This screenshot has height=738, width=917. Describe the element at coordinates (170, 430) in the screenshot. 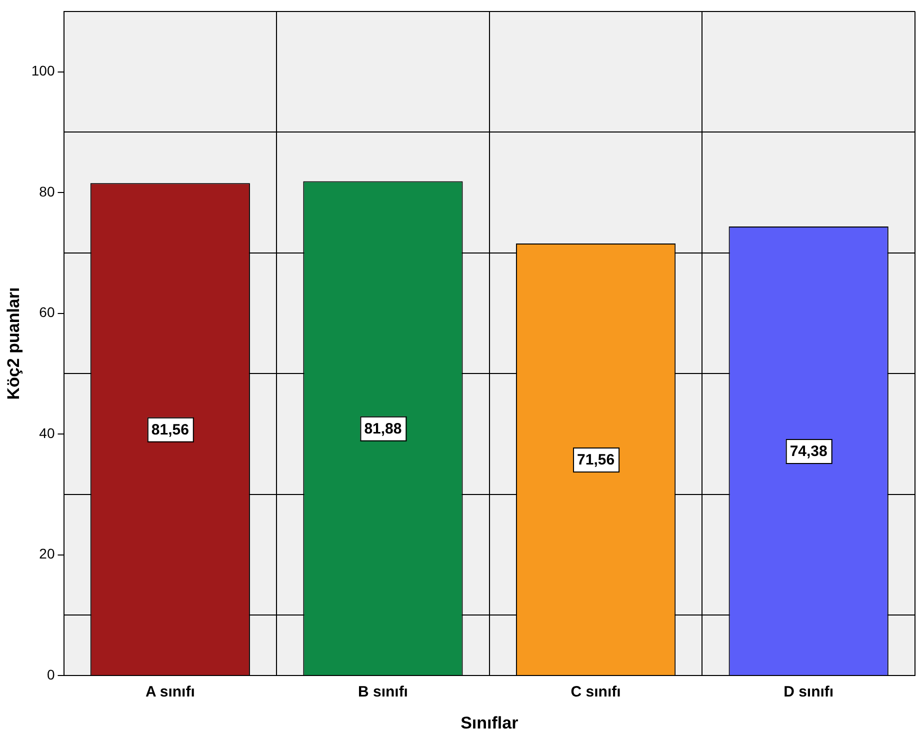

I see `data-label: 81,56` at that location.